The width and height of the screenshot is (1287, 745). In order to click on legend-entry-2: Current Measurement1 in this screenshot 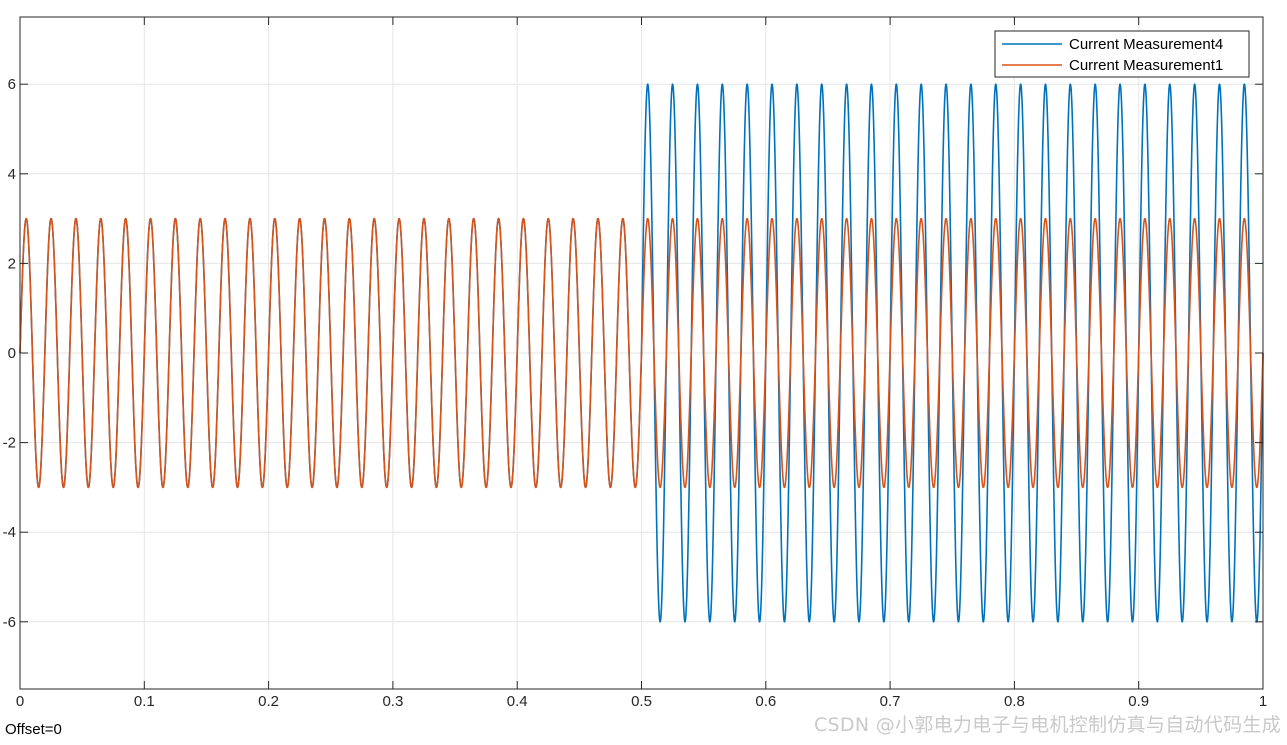, I will do `click(1146, 65)`.